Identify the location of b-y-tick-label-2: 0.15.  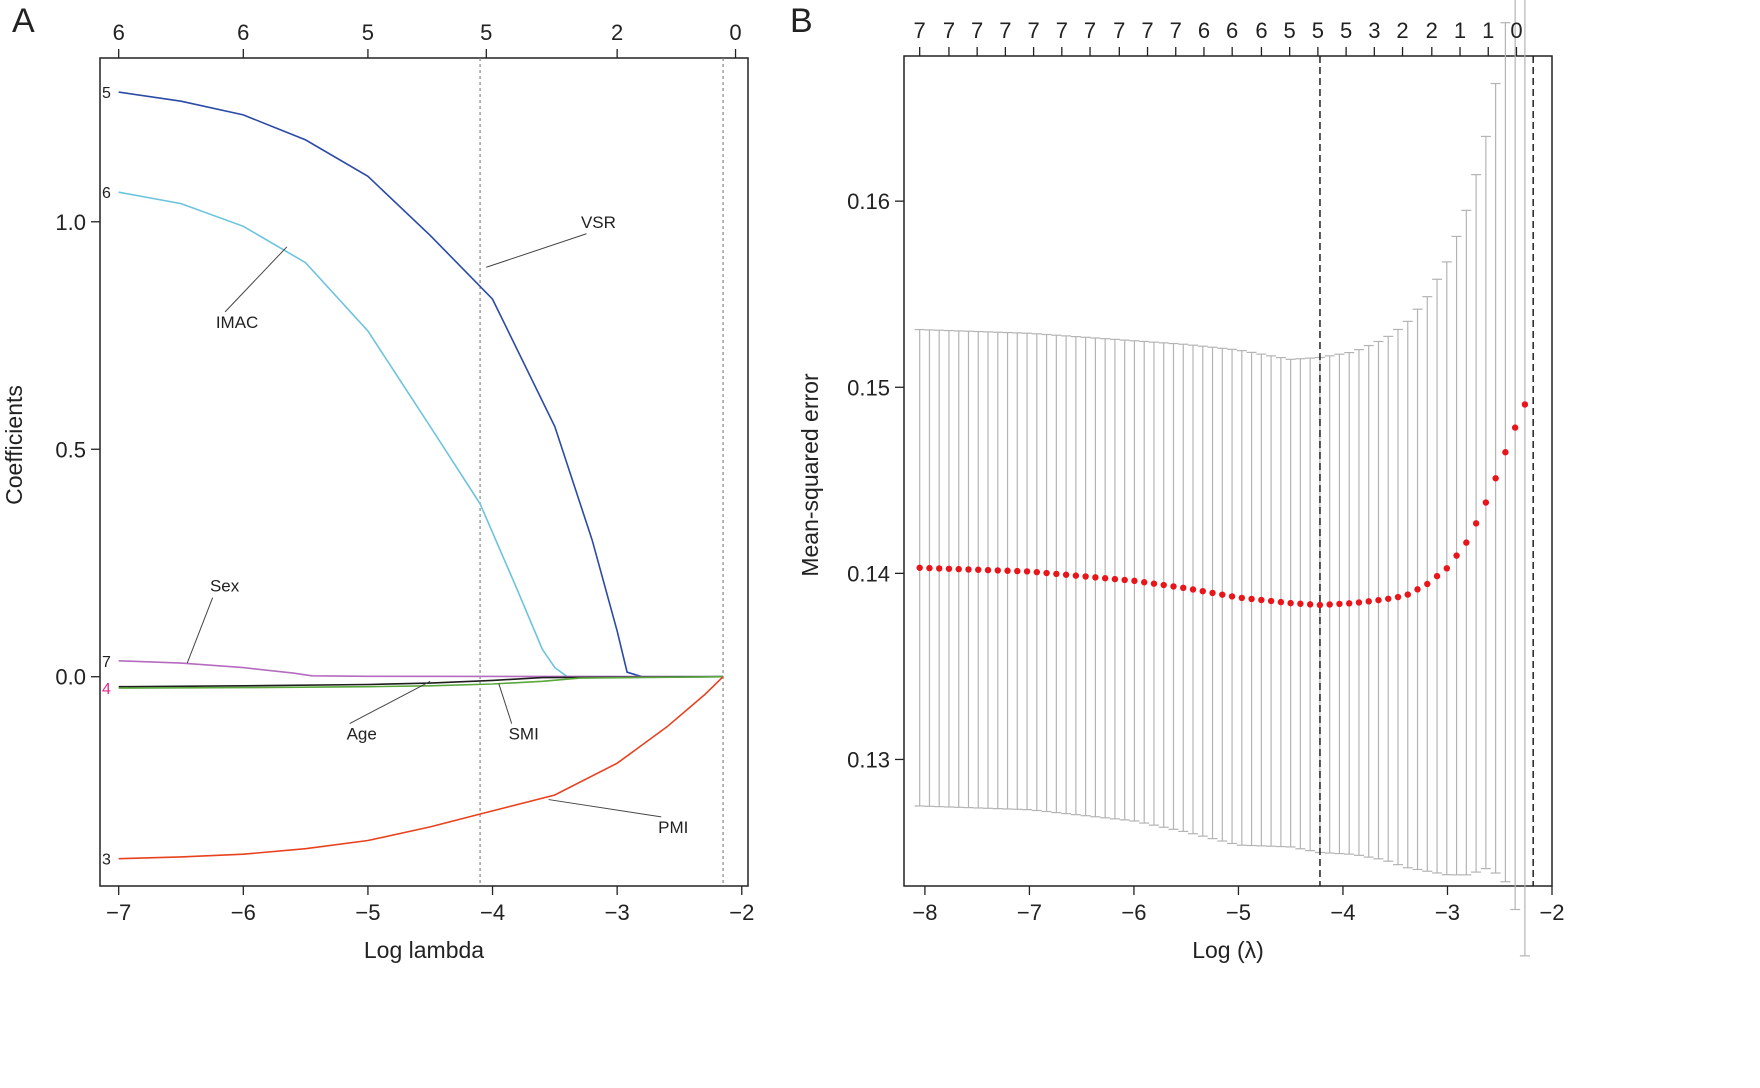
(868, 387).